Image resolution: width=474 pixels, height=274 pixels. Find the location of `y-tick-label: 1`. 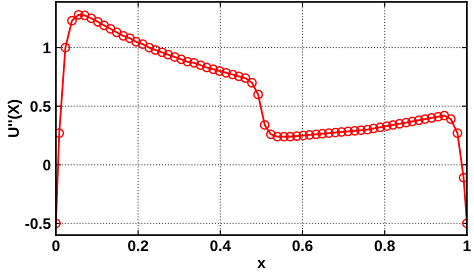

y-tick-label: 1 is located at coordinates (47, 48).